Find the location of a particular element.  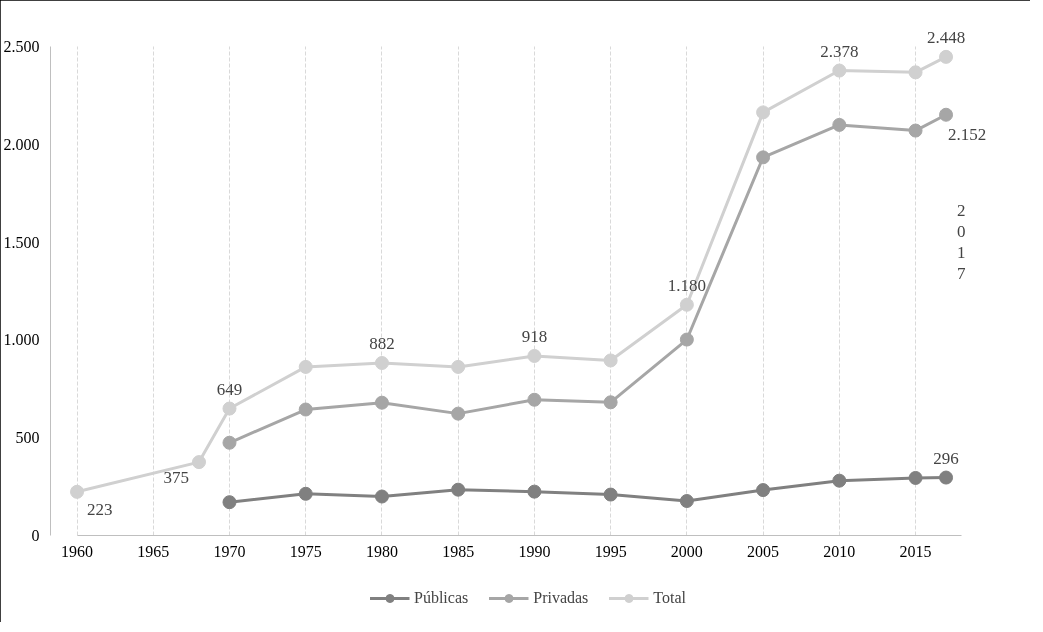

y-tick-label: 1.000 is located at coordinates (21, 340).